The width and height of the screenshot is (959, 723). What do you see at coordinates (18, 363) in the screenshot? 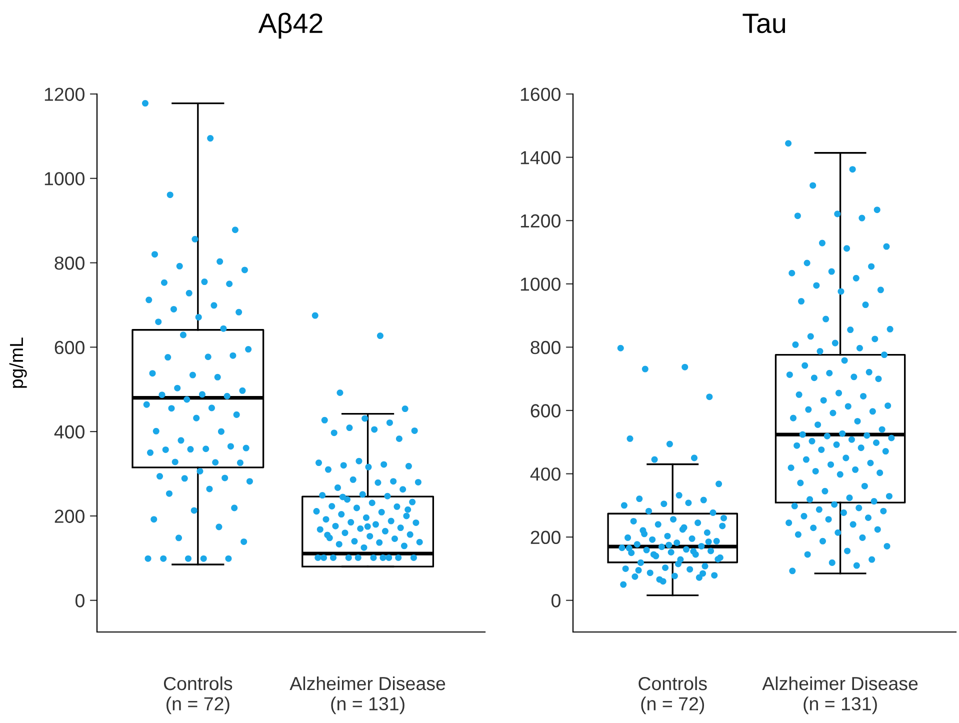
I see `y-axis-title: pg/mL` at bounding box center [18, 363].